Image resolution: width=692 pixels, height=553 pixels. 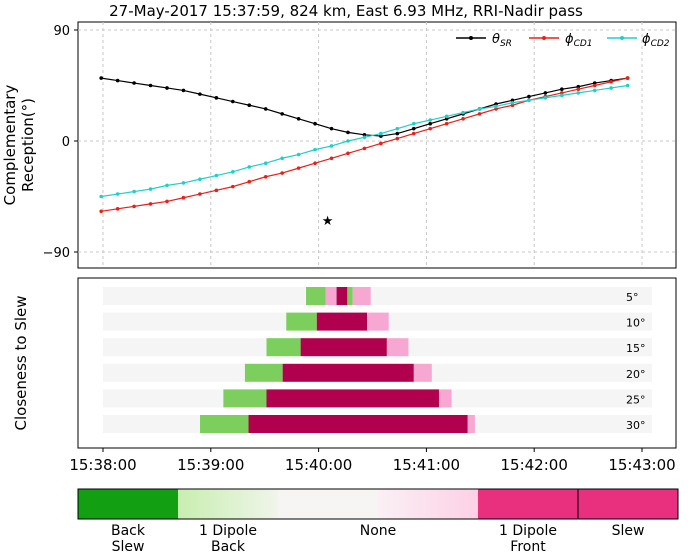 I want to click on row-label: 30°, so click(x=636, y=425).